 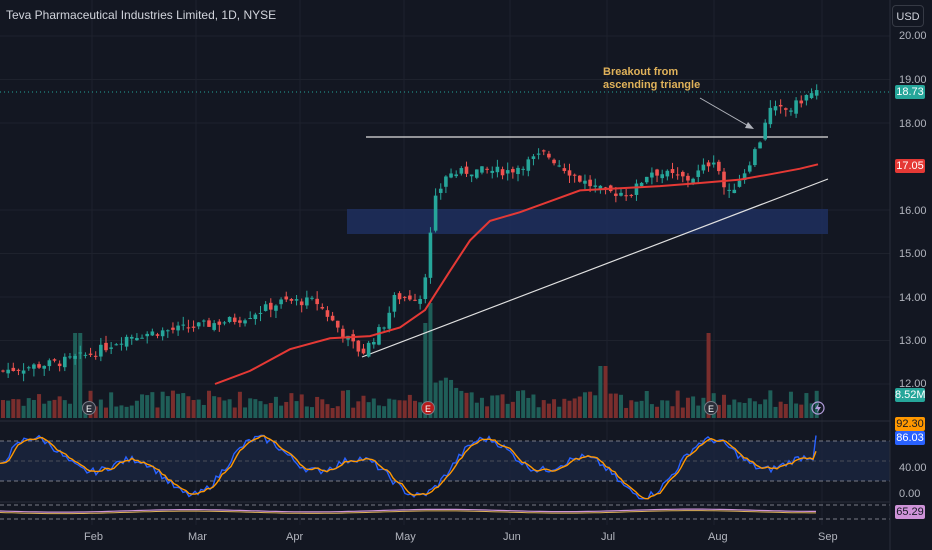 I want to click on price-tick: 12.00, so click(x=913, y=384).